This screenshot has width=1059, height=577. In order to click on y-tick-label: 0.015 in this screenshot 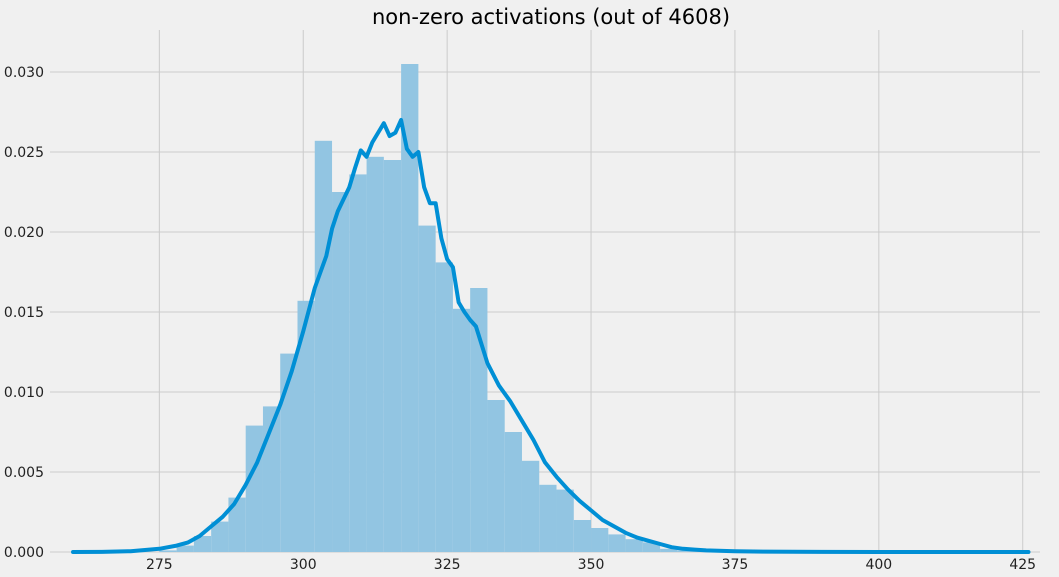, I will do `click(24, 313)`.